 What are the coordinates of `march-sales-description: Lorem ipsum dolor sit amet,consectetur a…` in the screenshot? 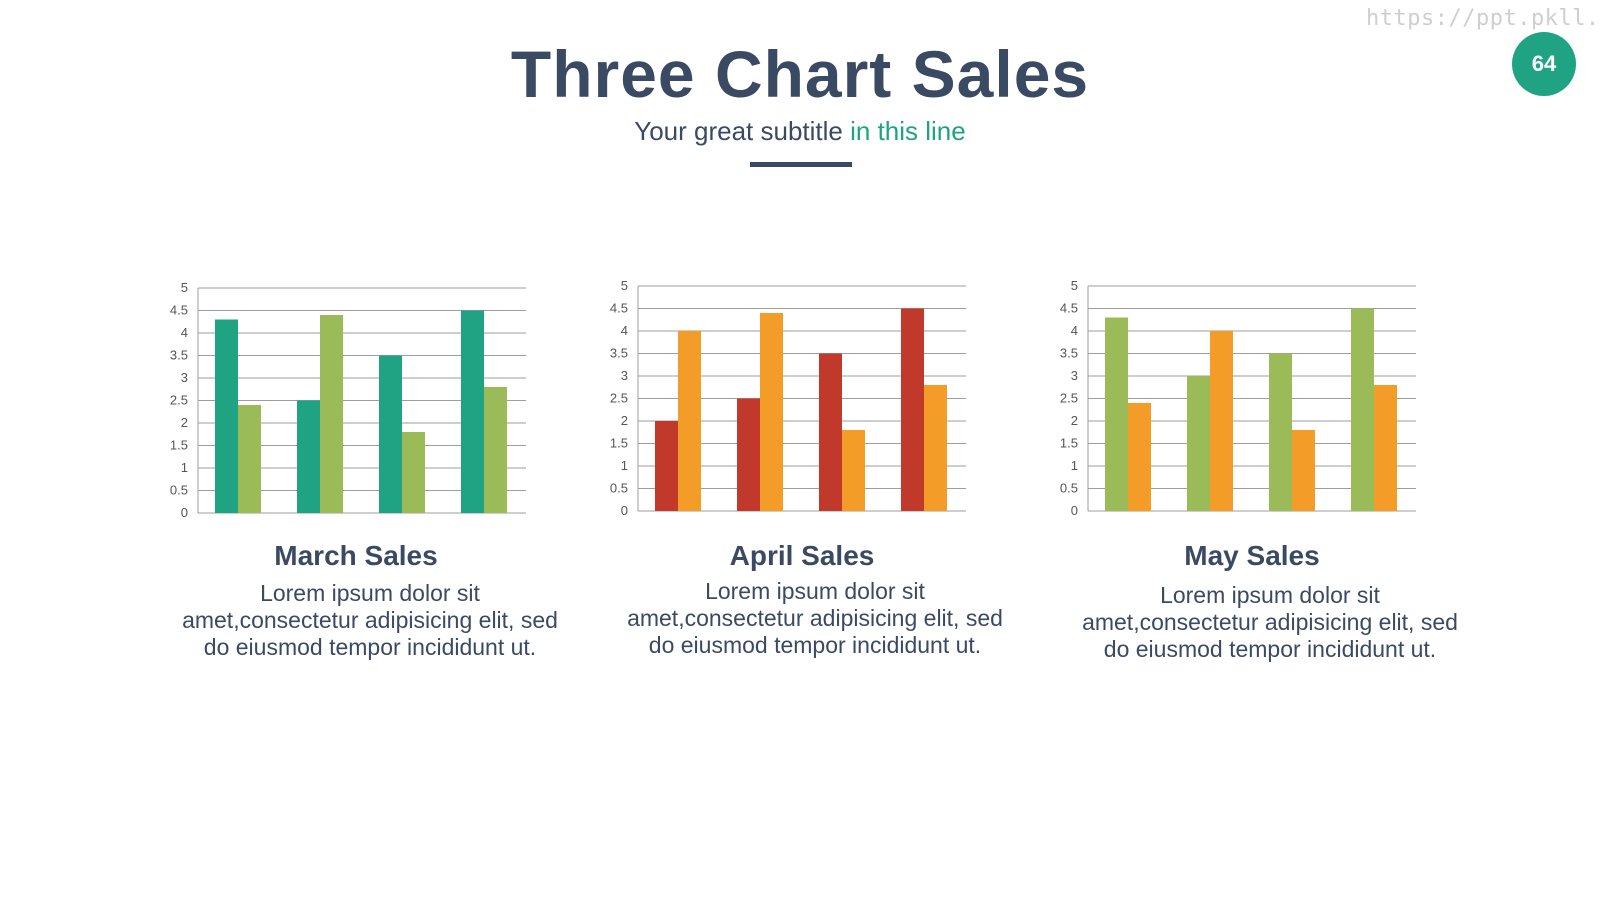 It's located at (370, 620).